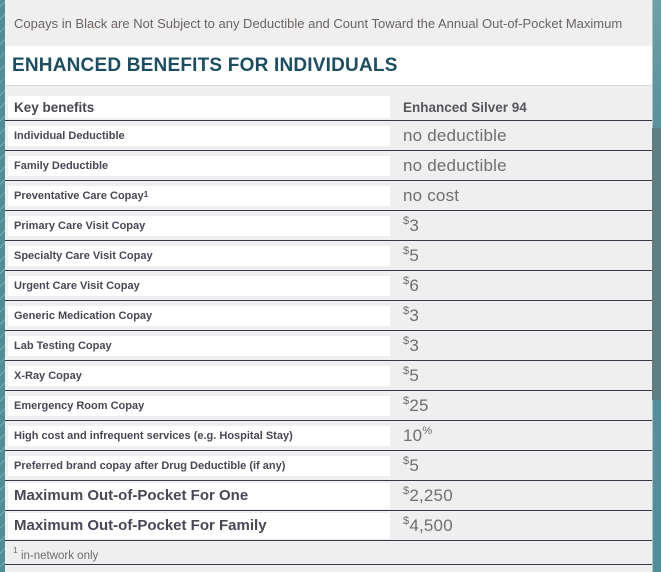  I want to click on benefit-value: $25, so click(416, 405).